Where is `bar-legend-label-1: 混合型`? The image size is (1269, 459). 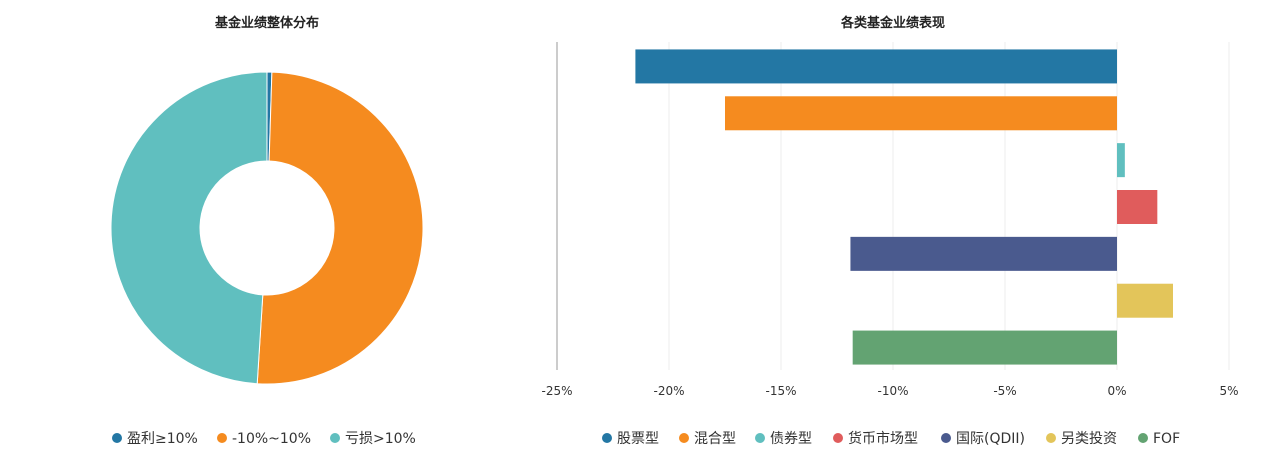 bar-legend-label-1: 混合型 is located at coordinates (715, 439).